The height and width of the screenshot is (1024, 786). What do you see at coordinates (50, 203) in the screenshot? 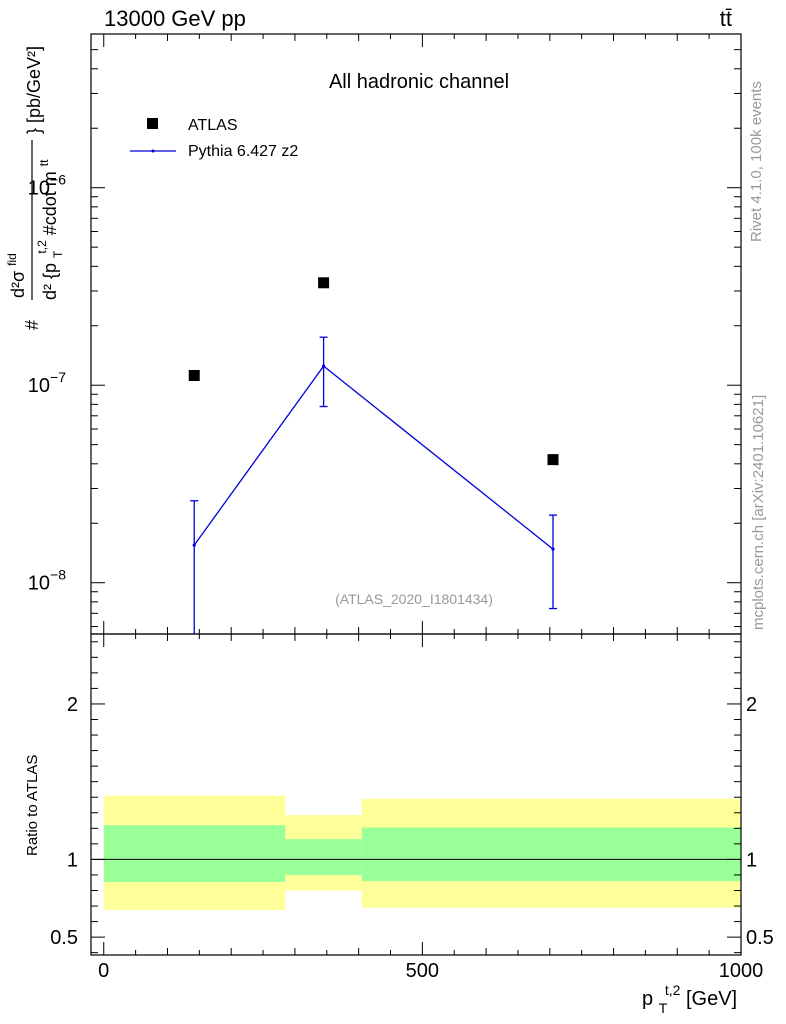
I see `ylabel-denominator-tail: #cdot m` at bounding box center [50, 203].